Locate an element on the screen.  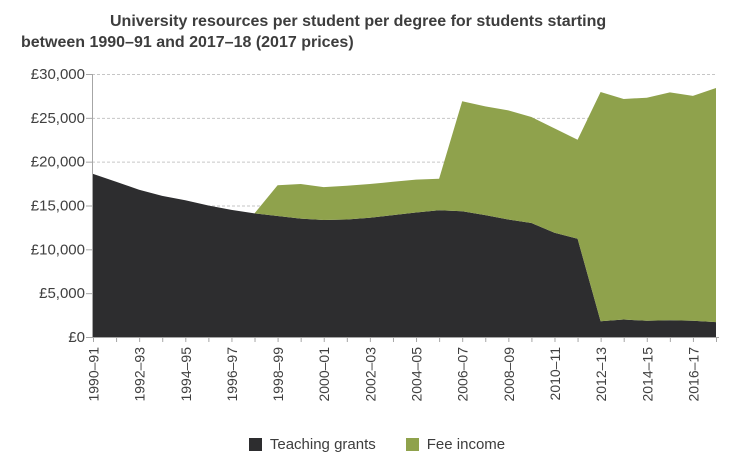
y-tick-label: £25,000 is located at coordinates (58, 118).